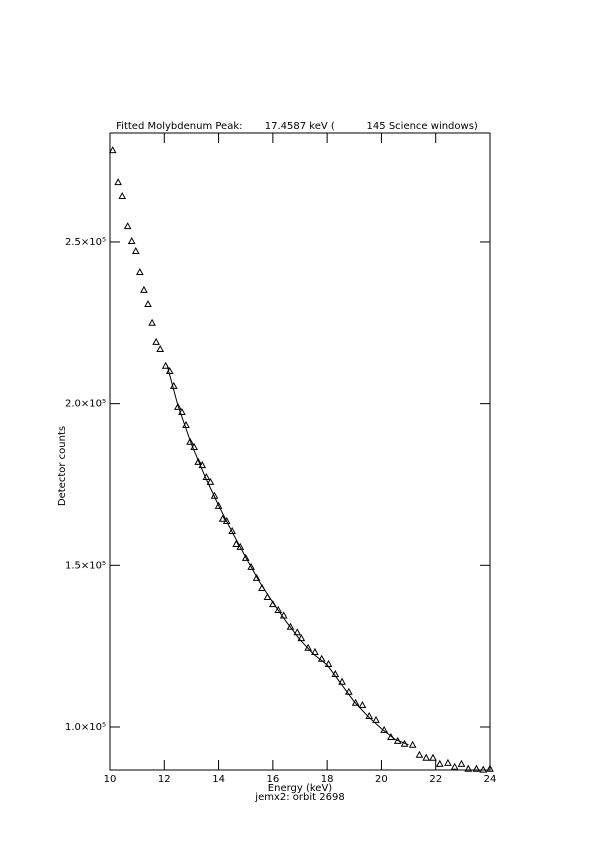 Image resolution: width=595 pixels, height=842 pixels. I want to click on y-axis-label: Detector counts, so click(62, 466).